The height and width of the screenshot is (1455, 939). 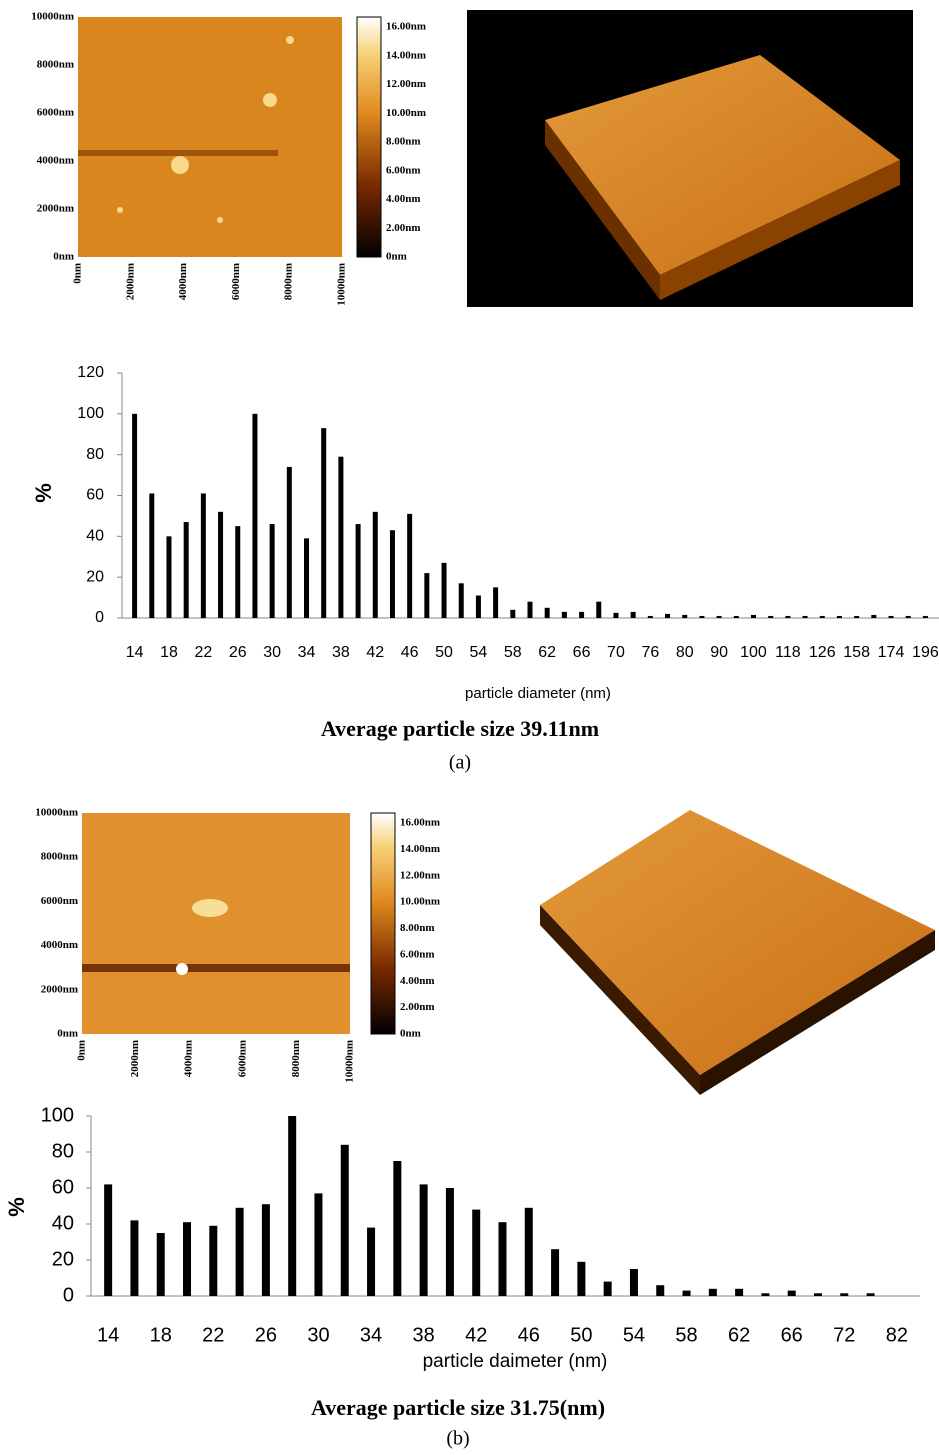 What do you see at coordinates (67, 1034) in the screenshot?
I see `afm-y-label: 0nm` at bounding box center [67, 1034].